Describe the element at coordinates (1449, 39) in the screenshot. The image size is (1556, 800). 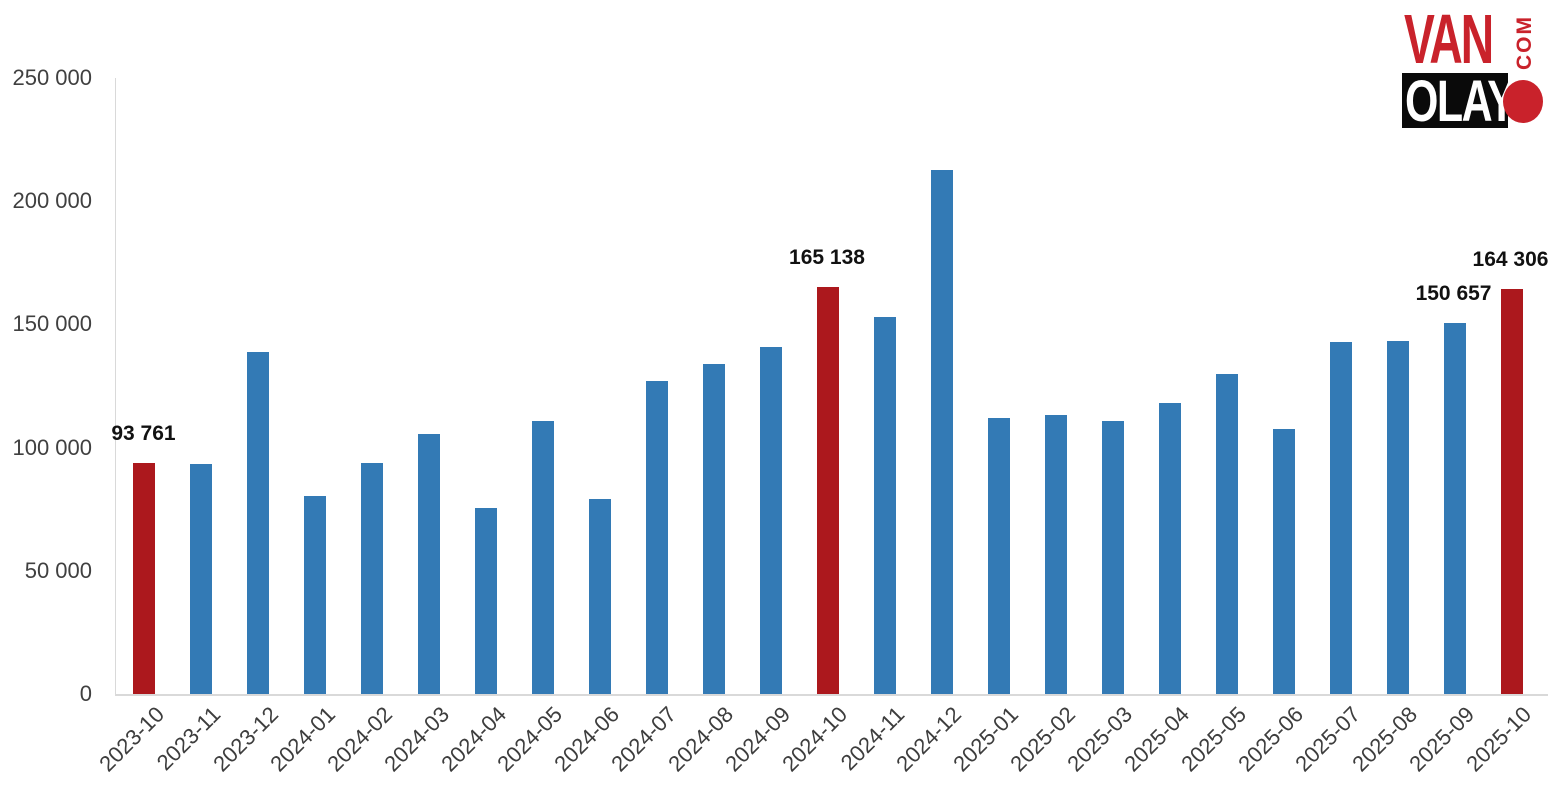
I see `logo-text-van: VAN` at that location.